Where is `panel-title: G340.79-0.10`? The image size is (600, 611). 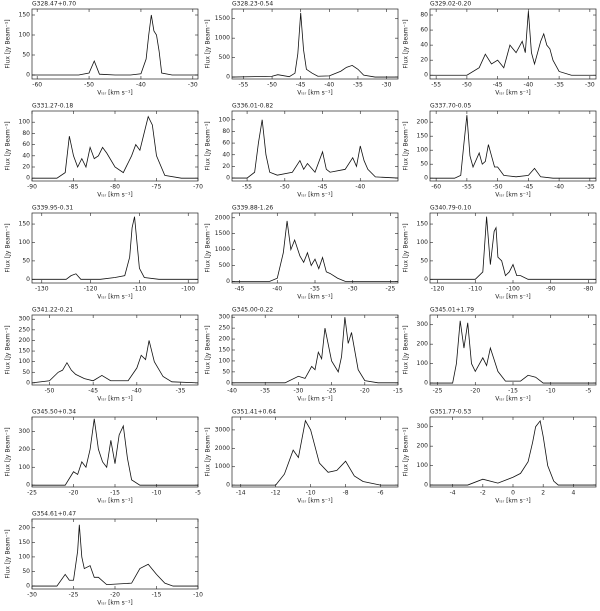
panel-title: G340.79-0.10 is located at coordinates (450, 208).